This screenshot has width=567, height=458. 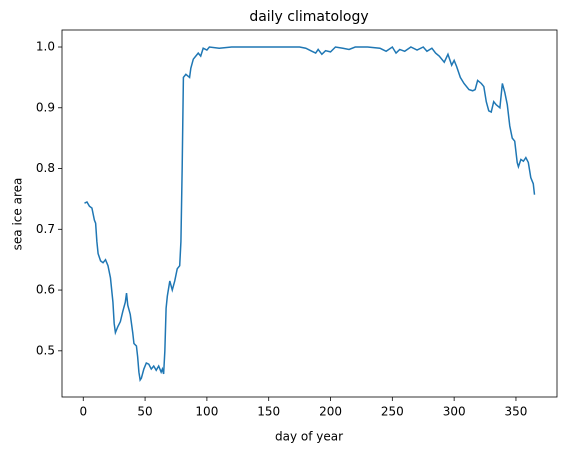 I want to click on chart-title: daily climatology, so click(x=308, y=17).